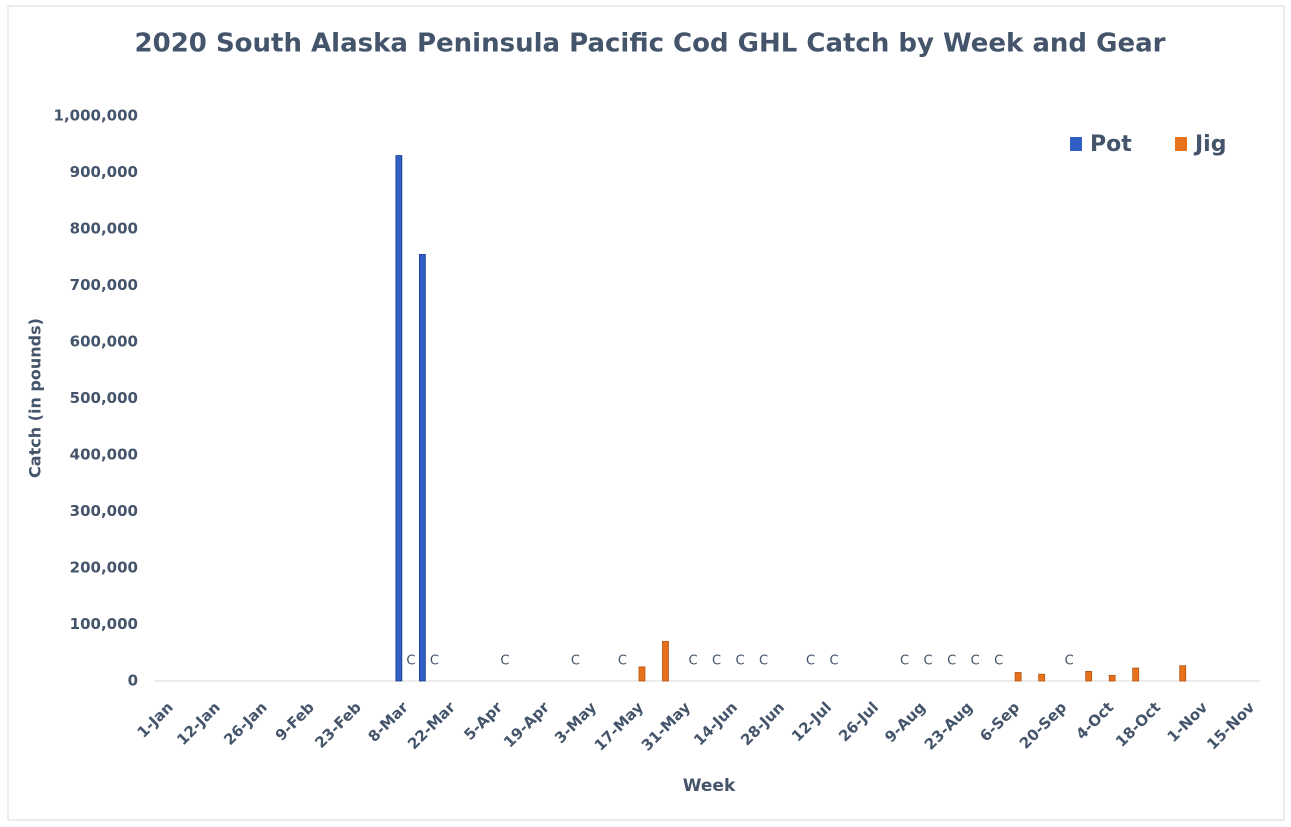  What do you see at coordinates (104, 172) in the screenshot?
I see `y-tick-label: 900,000` at bounding box center [104, 172].